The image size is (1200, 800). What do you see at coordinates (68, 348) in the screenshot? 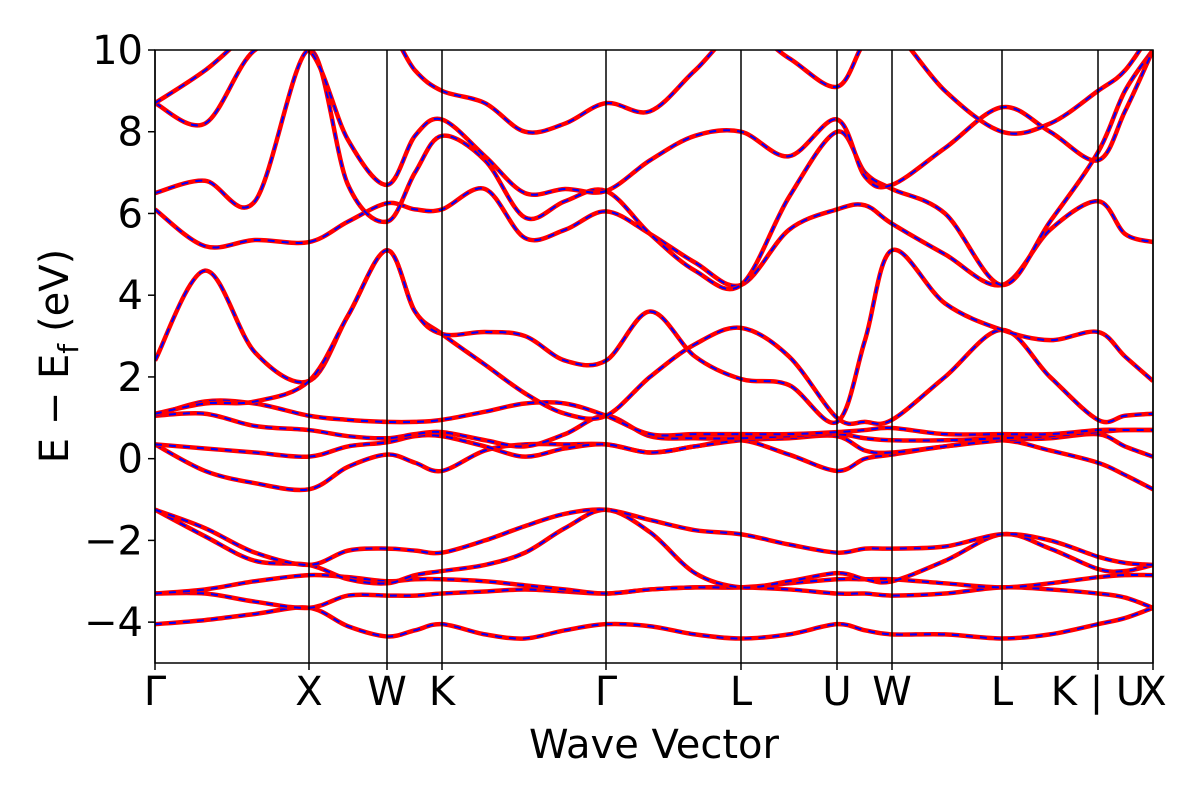
I see `y-label-sub: f` at bounding box center [68, 348].